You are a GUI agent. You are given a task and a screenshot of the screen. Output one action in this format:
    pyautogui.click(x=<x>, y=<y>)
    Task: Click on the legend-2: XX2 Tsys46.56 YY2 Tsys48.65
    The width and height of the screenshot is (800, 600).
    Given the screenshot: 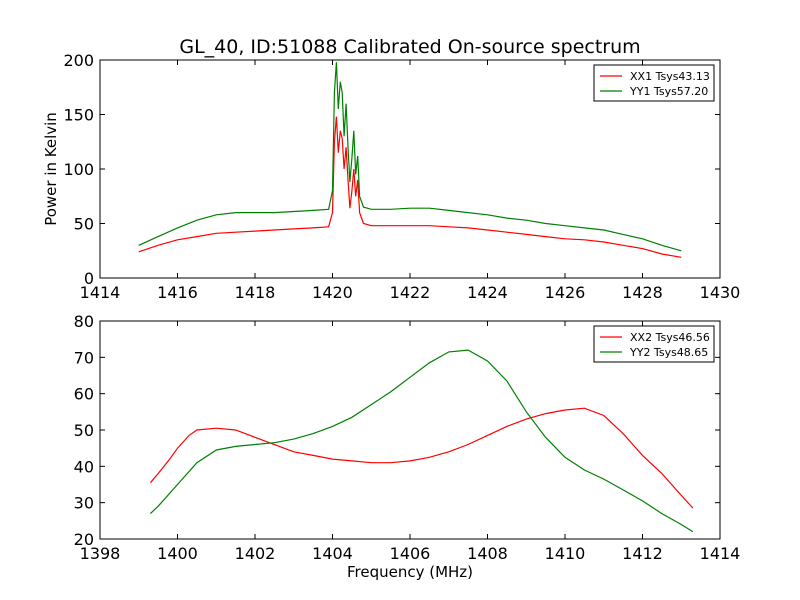 What is the action you would take?
    pyautogui.click(x=654, y=344)
    